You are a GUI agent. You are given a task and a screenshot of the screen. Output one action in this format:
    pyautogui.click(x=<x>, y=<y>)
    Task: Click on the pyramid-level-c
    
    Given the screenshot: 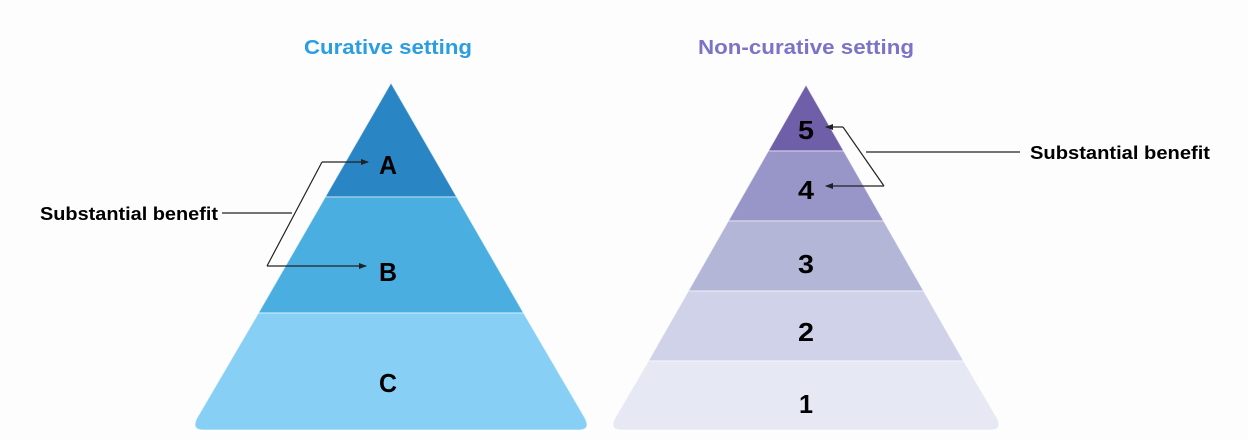 What is the action you would take?
    pyautogui.click(x=391, y=371)
    